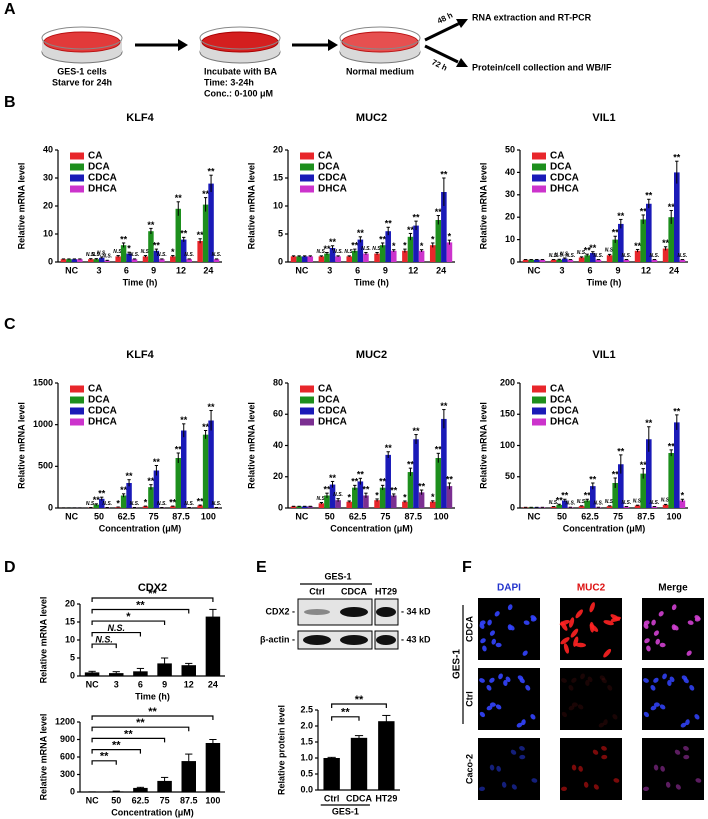 The height and width of the screenshot is (819, 708). What do you see at coordinates (140, 684) in the screenshot?
I see `x-tick-label: 6` at bounding box center [140, 684].